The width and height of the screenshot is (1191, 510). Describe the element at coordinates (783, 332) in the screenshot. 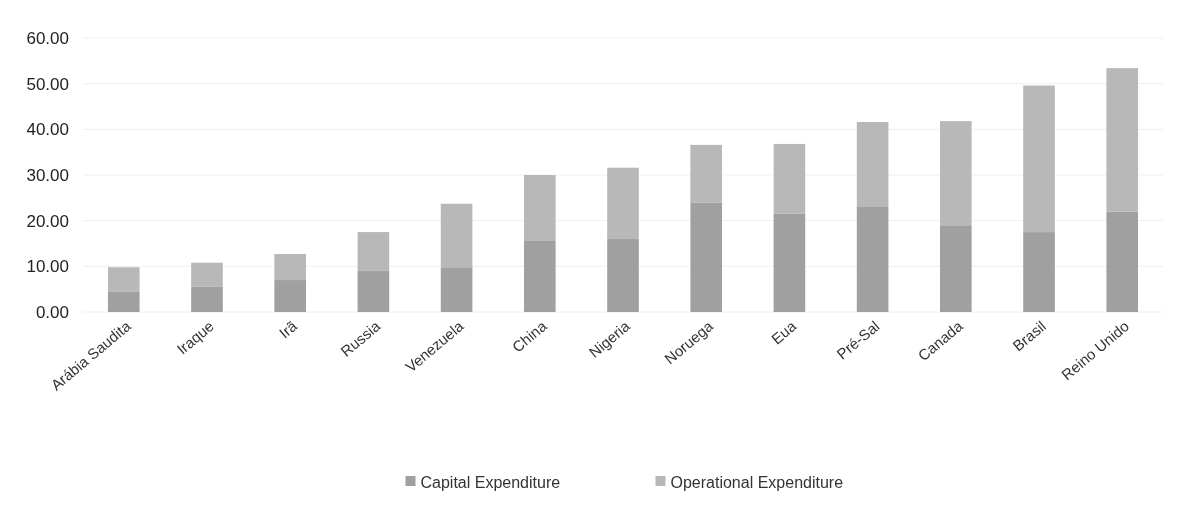

I see `x-tick-label: Eua` at that location.